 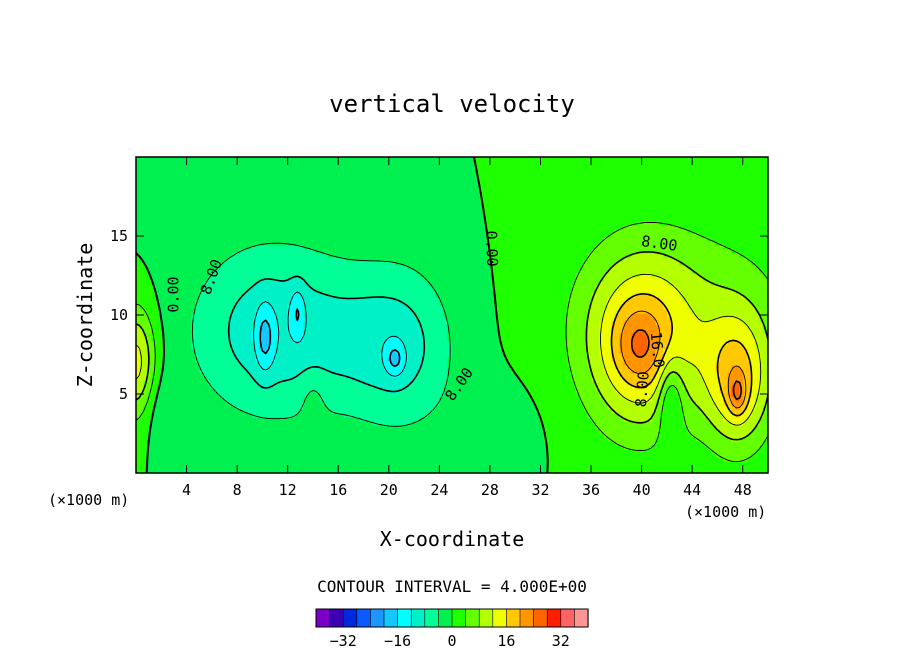 I want to click on x-tick-label: 20, so click(x=389, y=490).